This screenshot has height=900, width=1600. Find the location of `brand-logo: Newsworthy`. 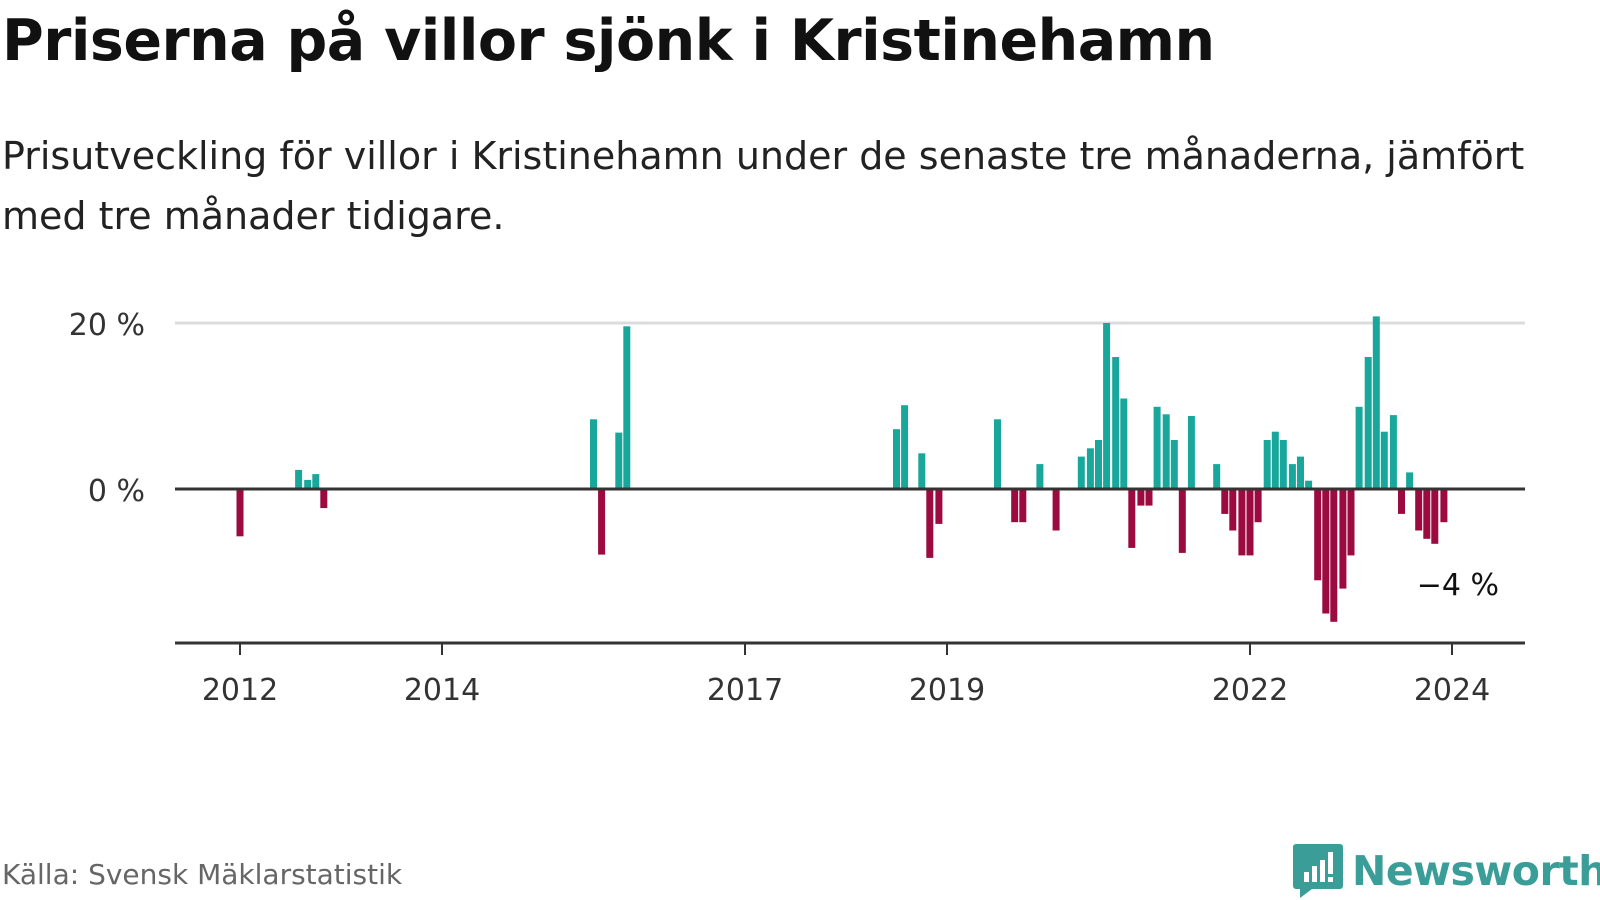

brand-logo: Newsworthy is located at coordinates (1446, 871).